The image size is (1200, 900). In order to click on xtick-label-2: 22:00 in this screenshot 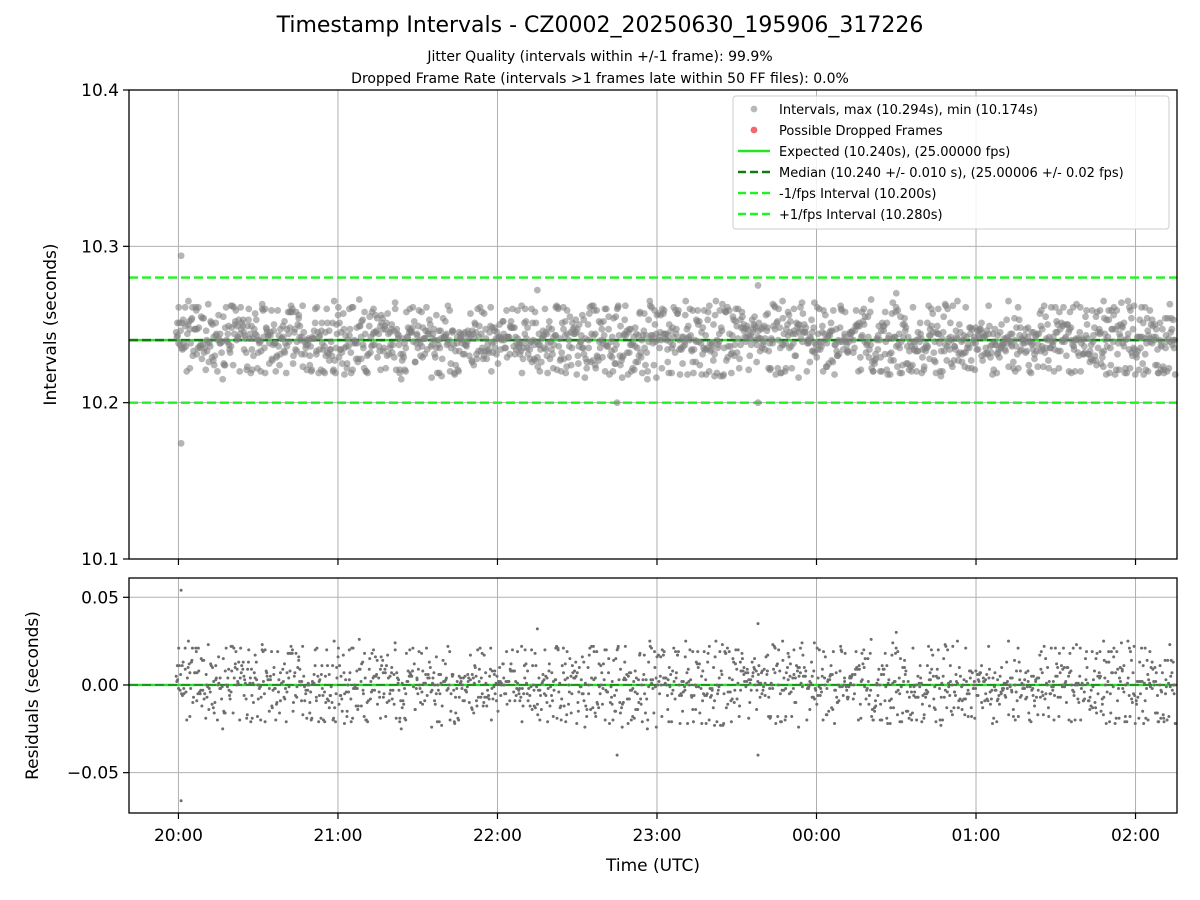, I will do `click(497, 836)`.